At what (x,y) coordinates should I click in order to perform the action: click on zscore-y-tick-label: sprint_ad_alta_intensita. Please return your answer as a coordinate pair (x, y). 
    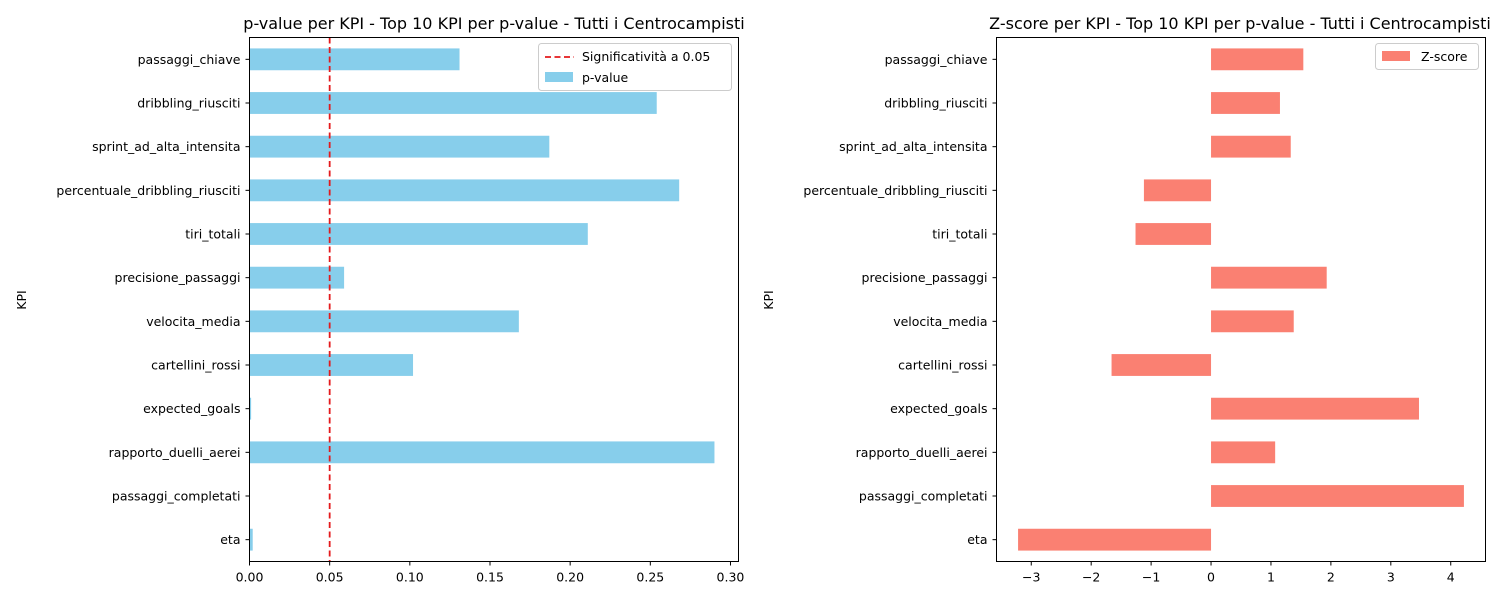
    Looking at the image, I should click on (913, 146).